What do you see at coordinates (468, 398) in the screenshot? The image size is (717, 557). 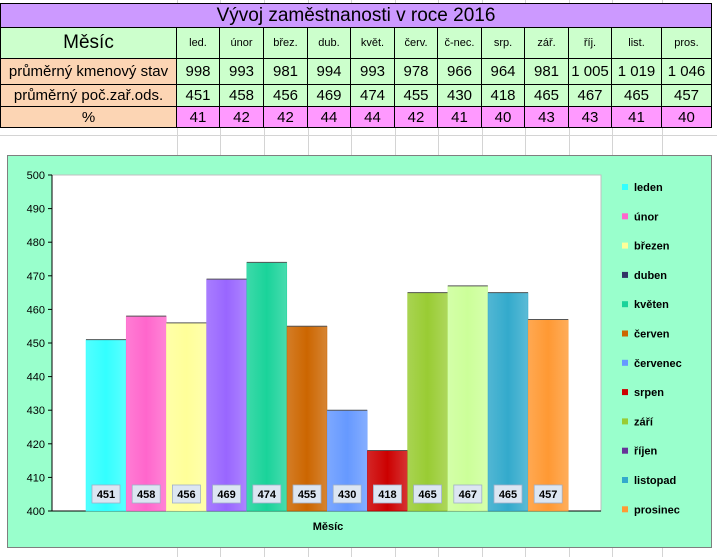 I see `bar-říjen` at bounding box center [468, 398].